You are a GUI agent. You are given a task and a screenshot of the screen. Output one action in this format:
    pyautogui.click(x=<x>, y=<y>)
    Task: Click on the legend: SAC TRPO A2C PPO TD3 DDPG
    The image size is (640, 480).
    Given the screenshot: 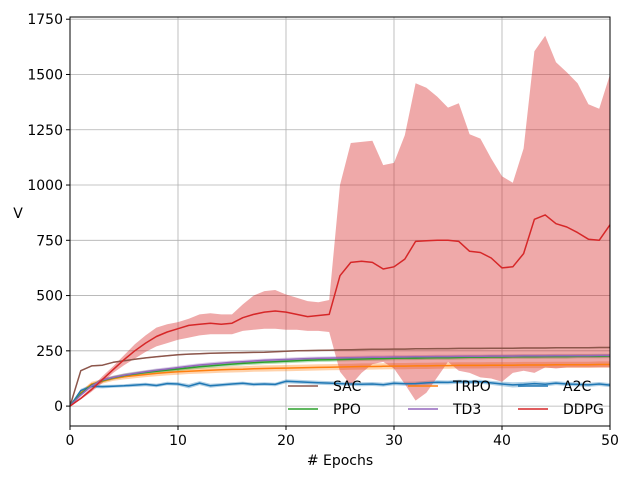 What is the action you would take?
    pyautogui.click(x=446, y=398)
    